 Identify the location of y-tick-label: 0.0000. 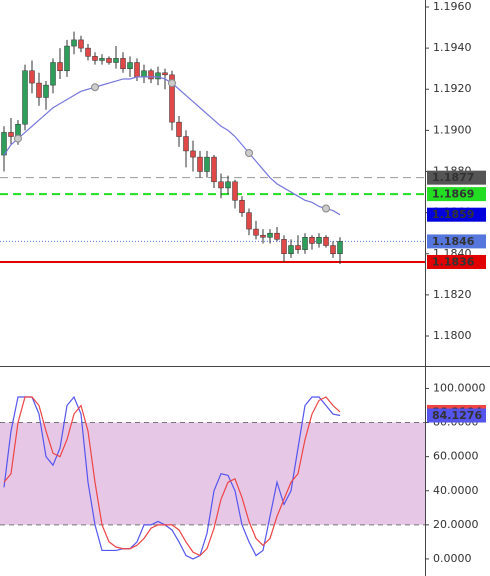
(452, 558).